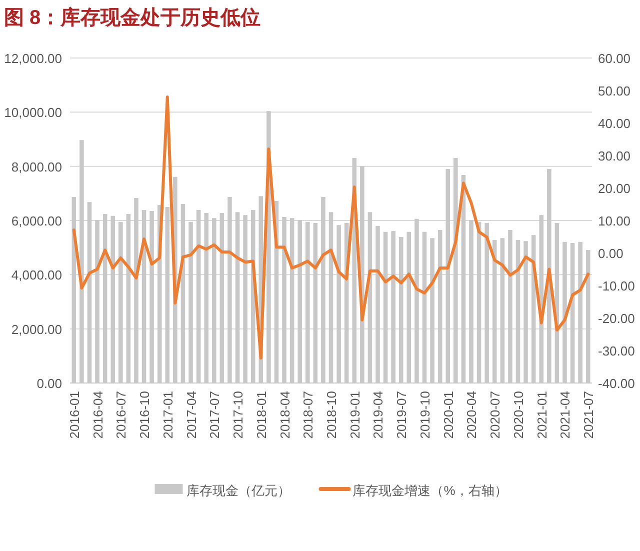 The width and height of the screenshot is (640, 551). What do you see at coordinates (424, 415) in the screenshot?
I see `x-tick-label: 2019-10` at bounding box center [424, 415].